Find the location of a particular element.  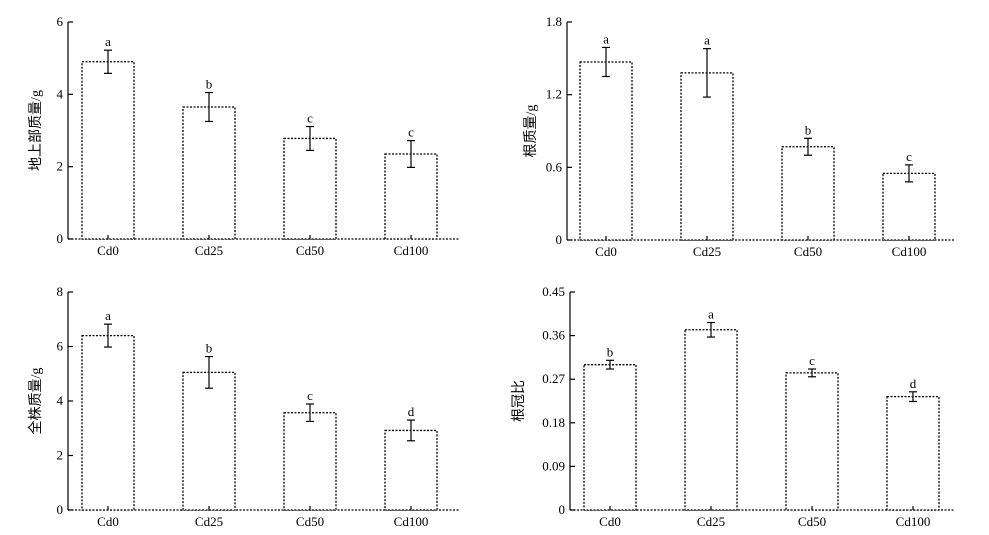

y-tick-label: 1.8 is located at coordinates (554, 21).